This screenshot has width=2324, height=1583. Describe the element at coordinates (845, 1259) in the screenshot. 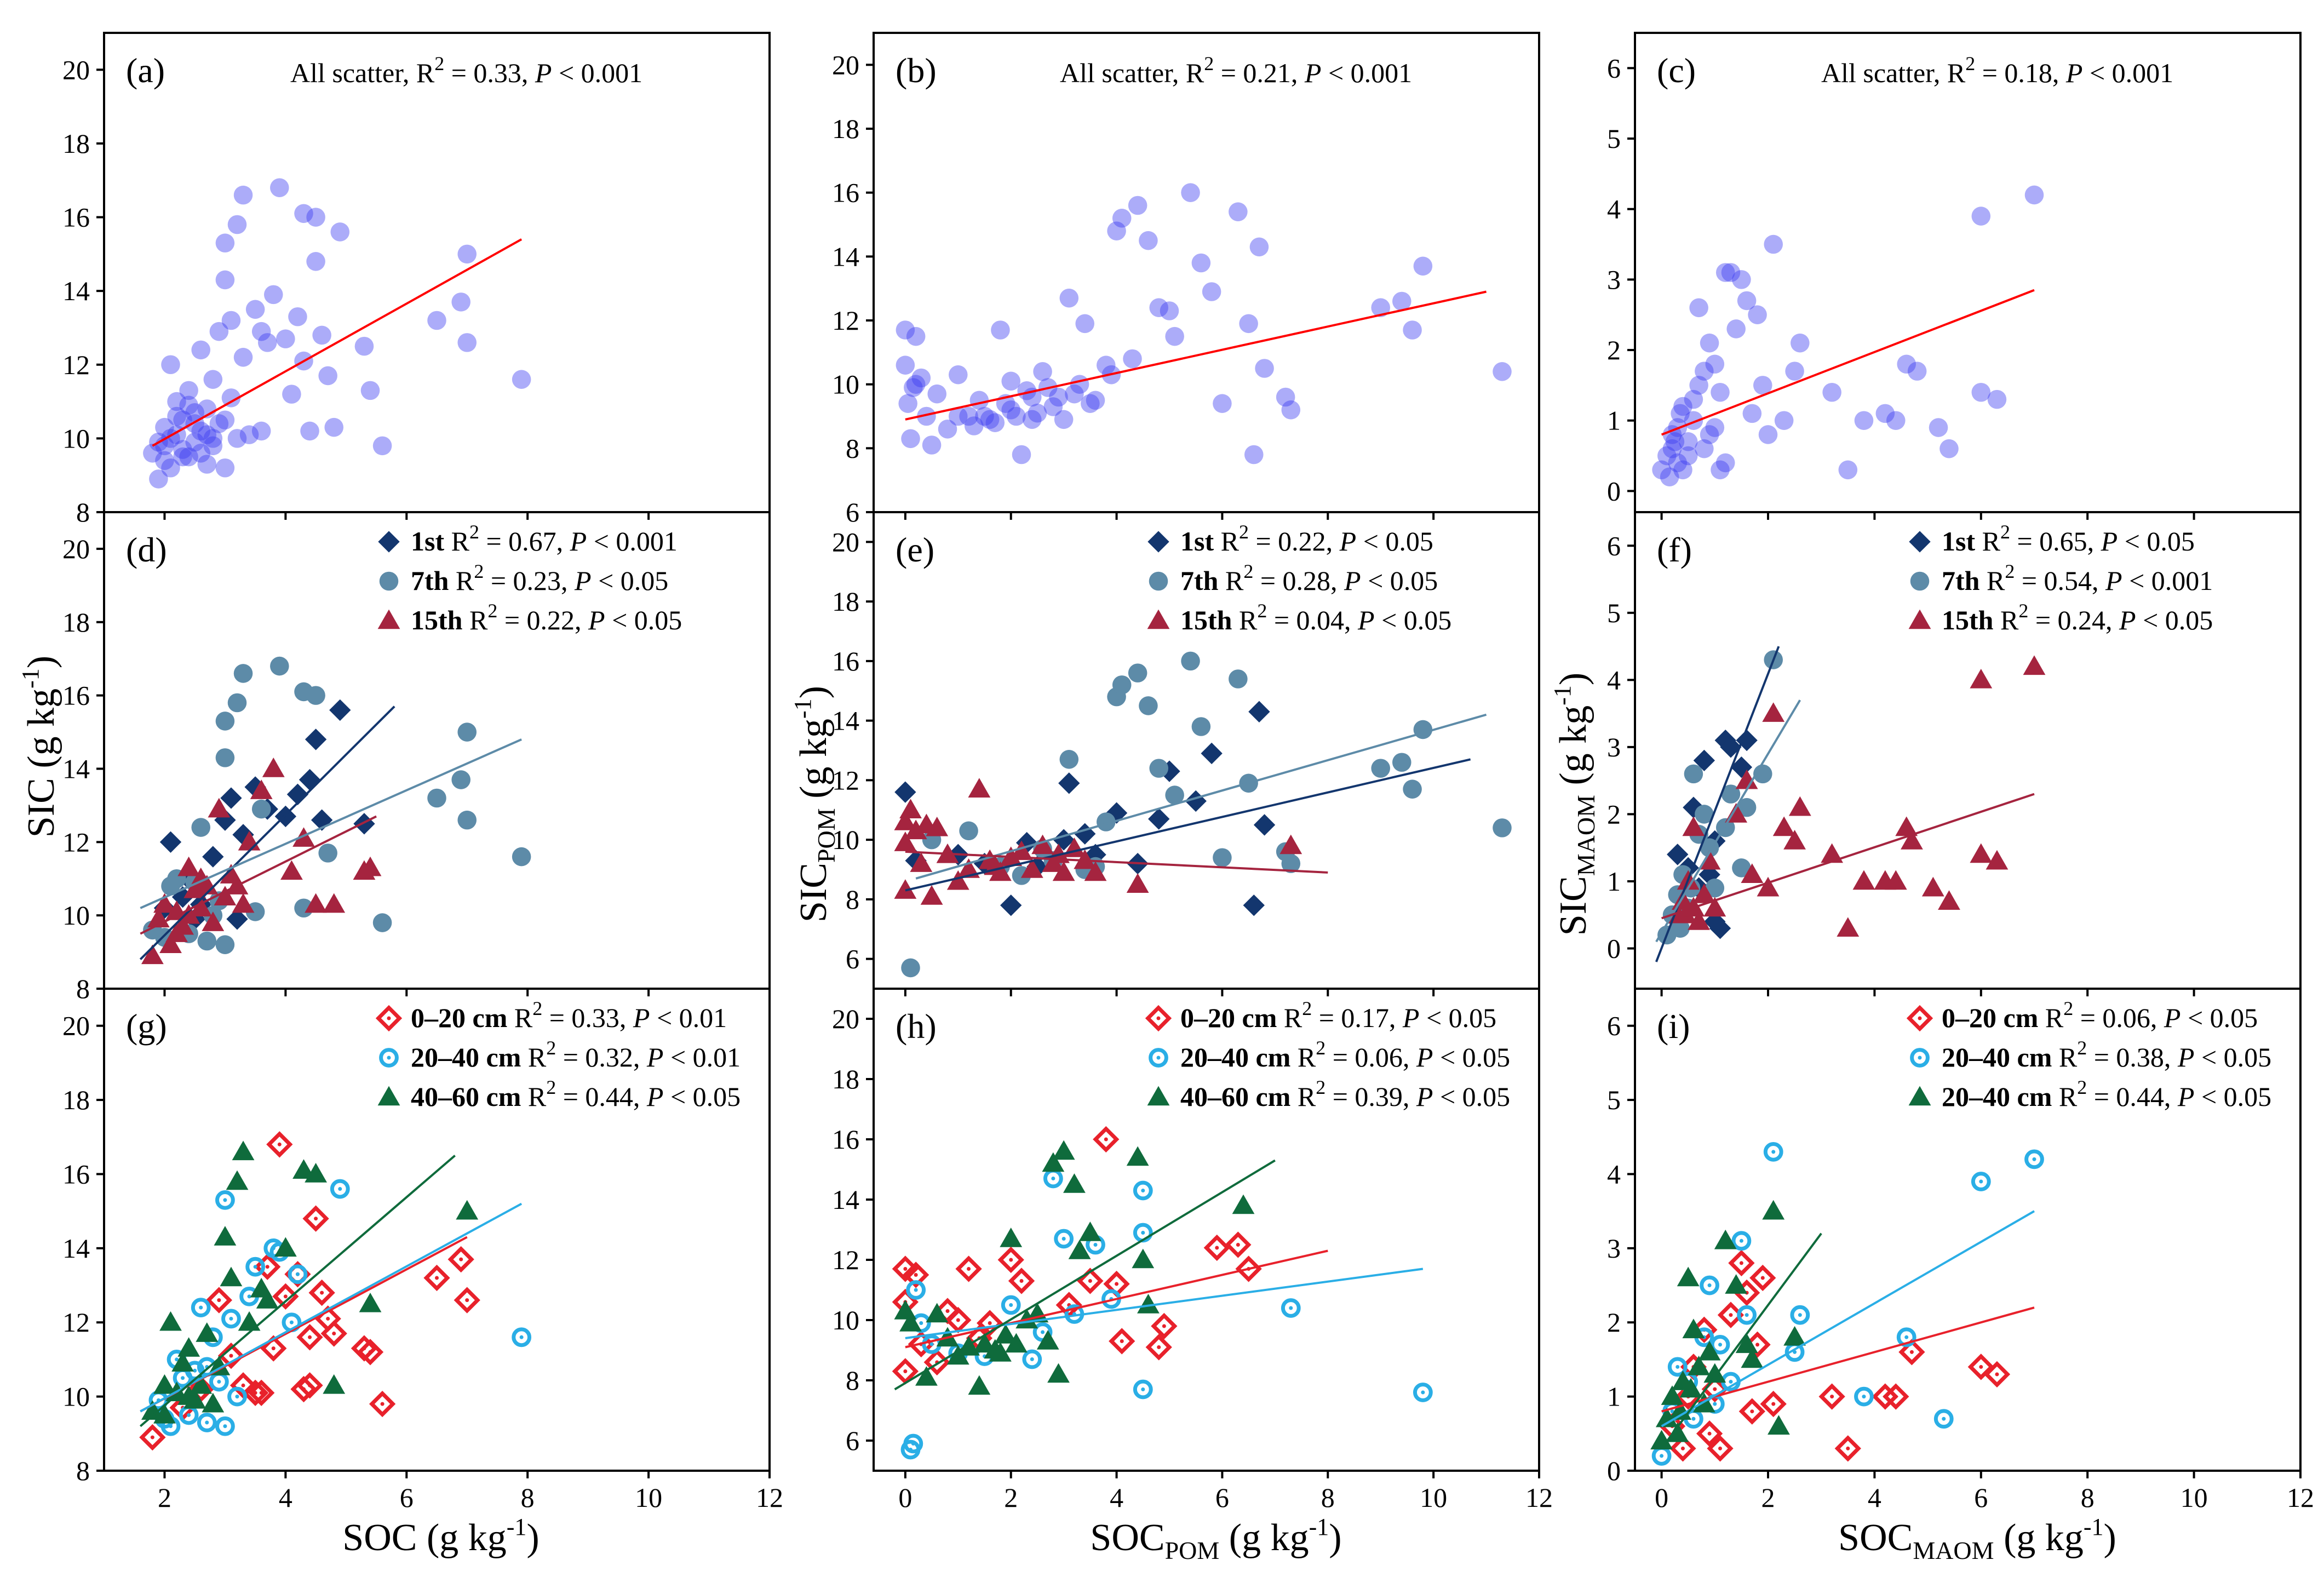

I see `y-tick-label-h: 12` at that location.